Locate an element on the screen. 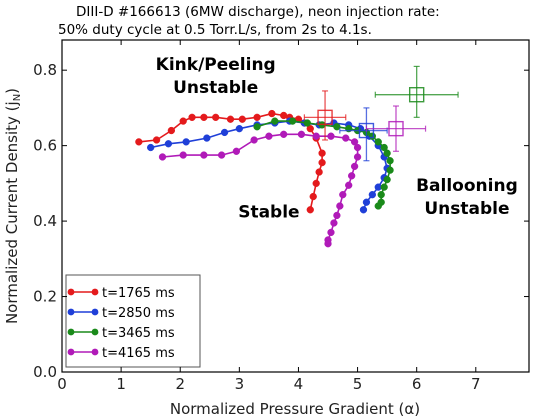 The image size is (533, 420). legend-label-1: t=2850 ms is located at coordinates (138, 313).